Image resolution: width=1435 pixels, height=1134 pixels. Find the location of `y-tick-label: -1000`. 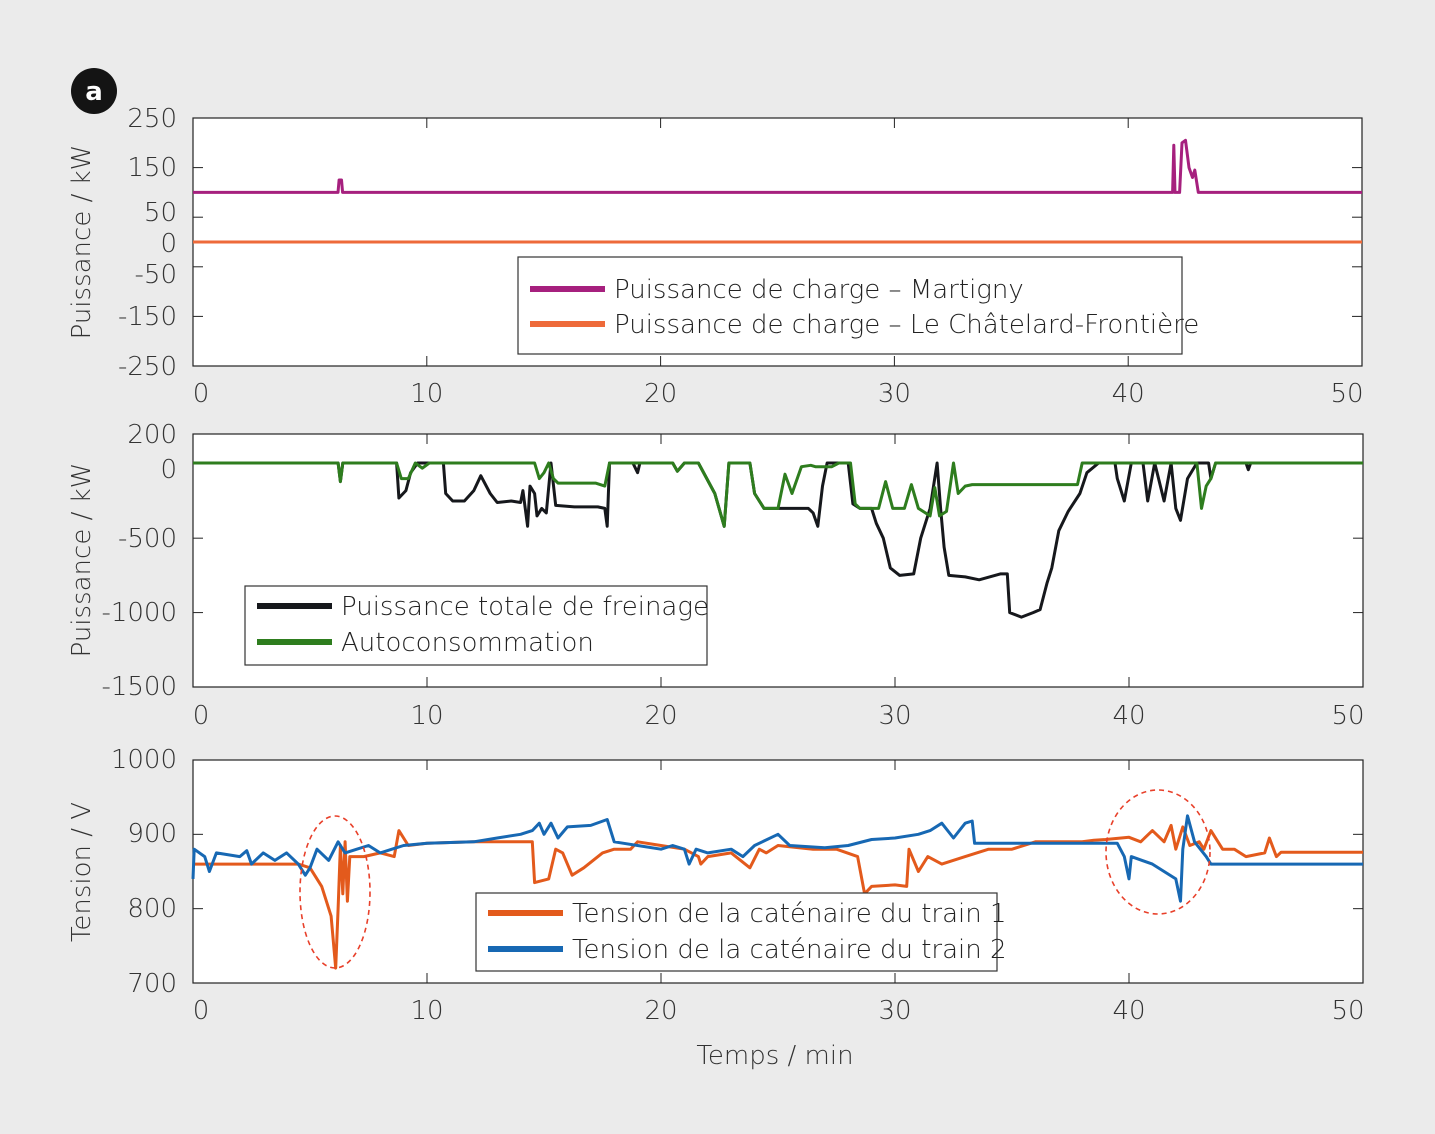

y-tick-label: -1000 is located at coordinates (139, 613).